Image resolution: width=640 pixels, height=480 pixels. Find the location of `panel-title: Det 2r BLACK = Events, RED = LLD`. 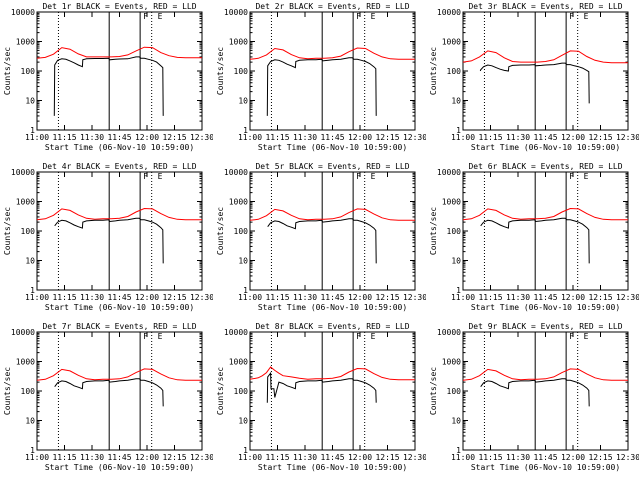

panel-title: Det 2r BLACK = Events, RED = LLD is located at coordinates (332, 6).